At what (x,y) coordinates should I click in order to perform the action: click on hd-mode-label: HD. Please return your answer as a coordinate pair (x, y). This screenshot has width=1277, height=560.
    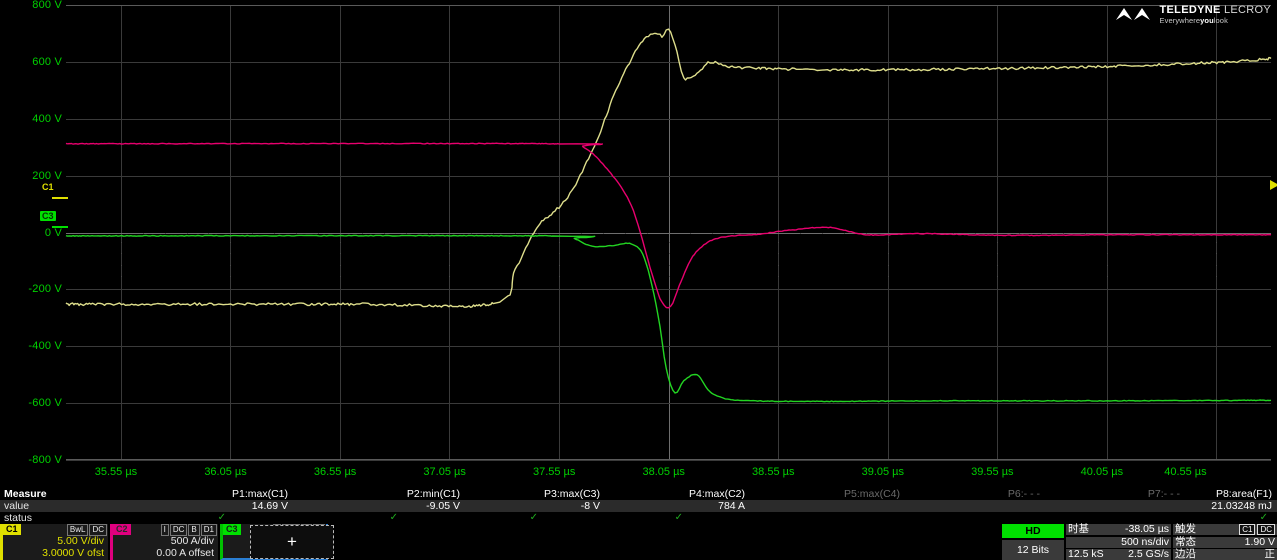
    Looking at the image, I should click on (1033, 531).